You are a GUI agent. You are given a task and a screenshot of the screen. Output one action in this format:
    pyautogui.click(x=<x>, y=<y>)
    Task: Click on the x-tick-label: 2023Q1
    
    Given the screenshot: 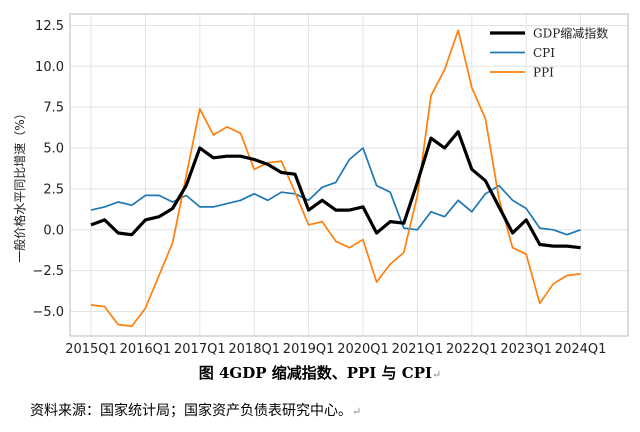 What is the action you would take?
    pyautogui.click(x=526, y=349)
    